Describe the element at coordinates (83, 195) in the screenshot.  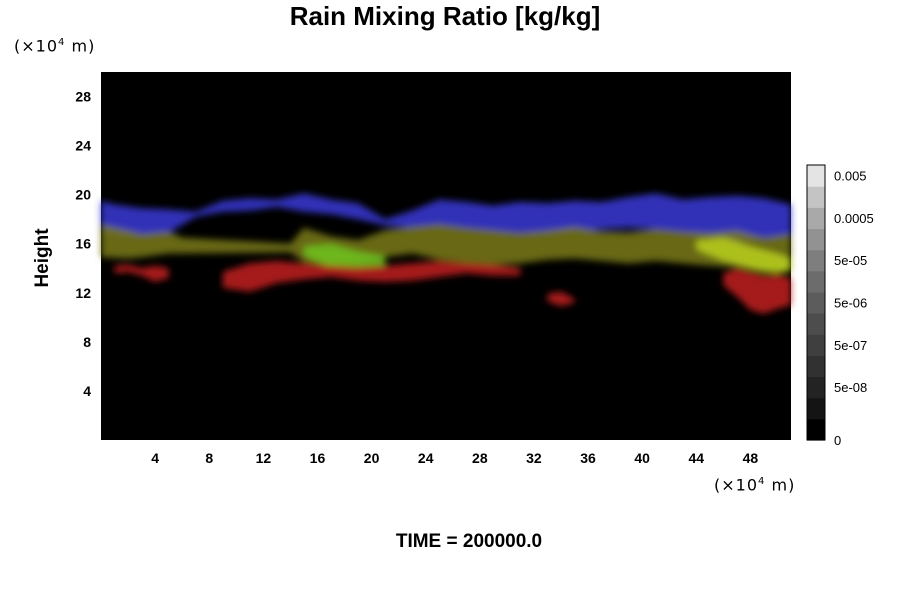
I see `y-tick-label: 20` at that location.